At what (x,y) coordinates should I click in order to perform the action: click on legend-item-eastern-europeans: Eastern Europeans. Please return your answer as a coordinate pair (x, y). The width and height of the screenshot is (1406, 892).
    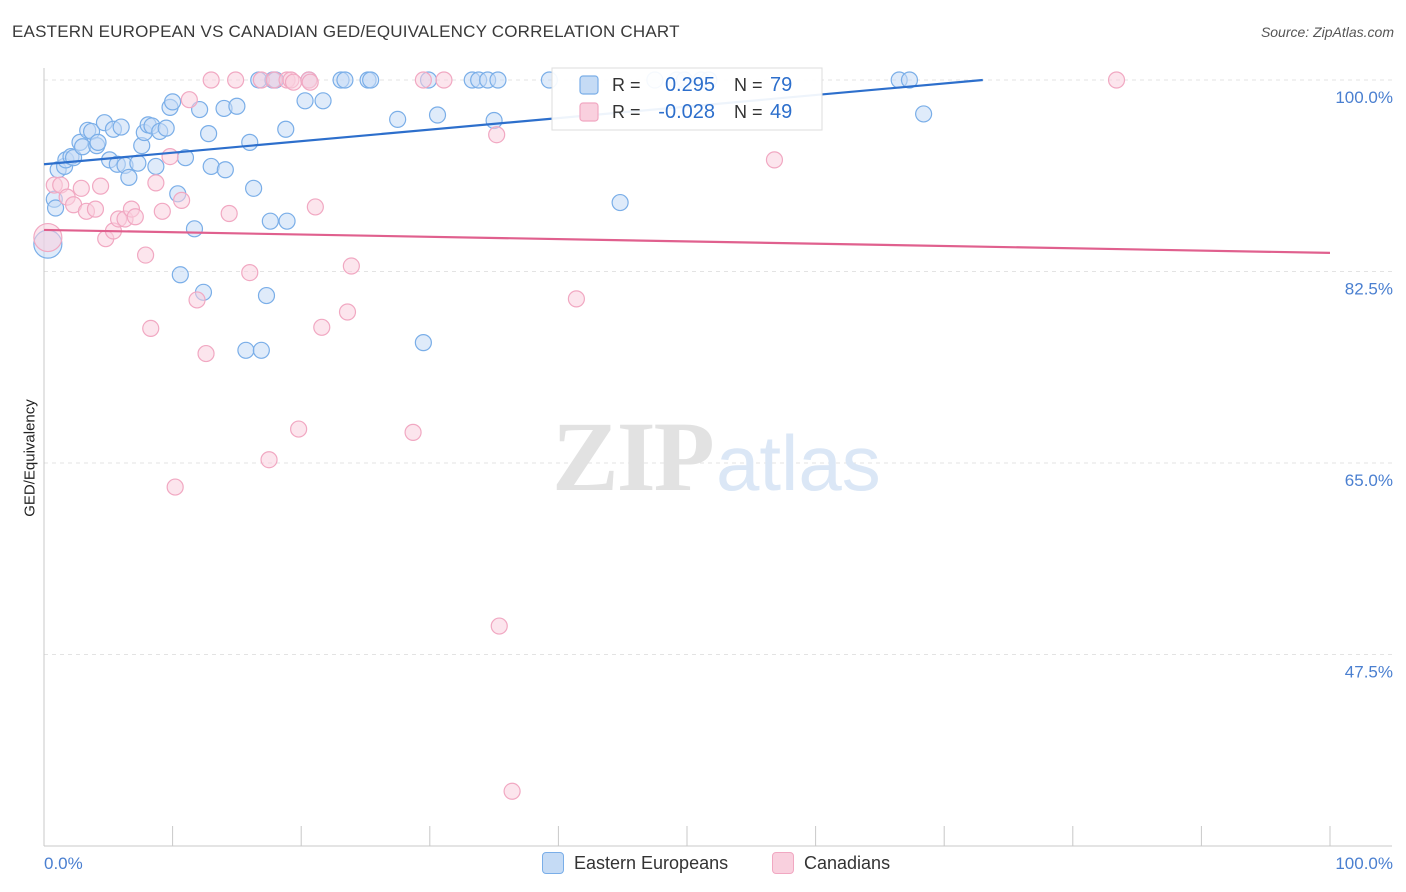
    Looking at the image, I should click on (635, 863).